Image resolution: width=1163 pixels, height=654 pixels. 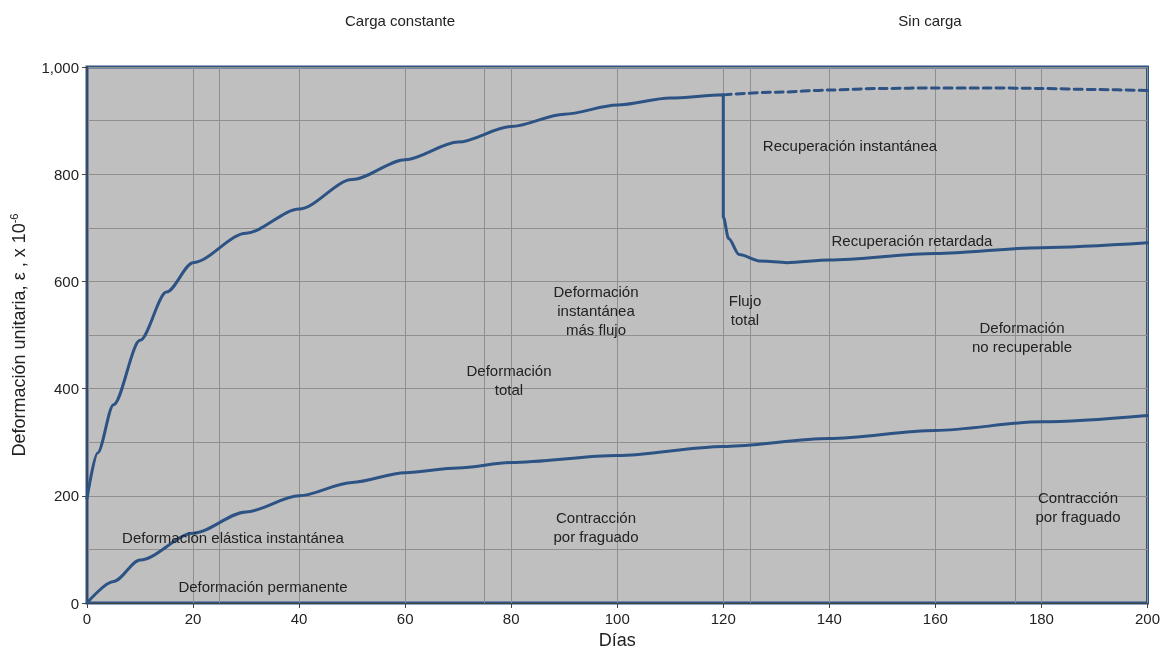 I want to click on x-tick-label: 0, so click(x=87, y=618).